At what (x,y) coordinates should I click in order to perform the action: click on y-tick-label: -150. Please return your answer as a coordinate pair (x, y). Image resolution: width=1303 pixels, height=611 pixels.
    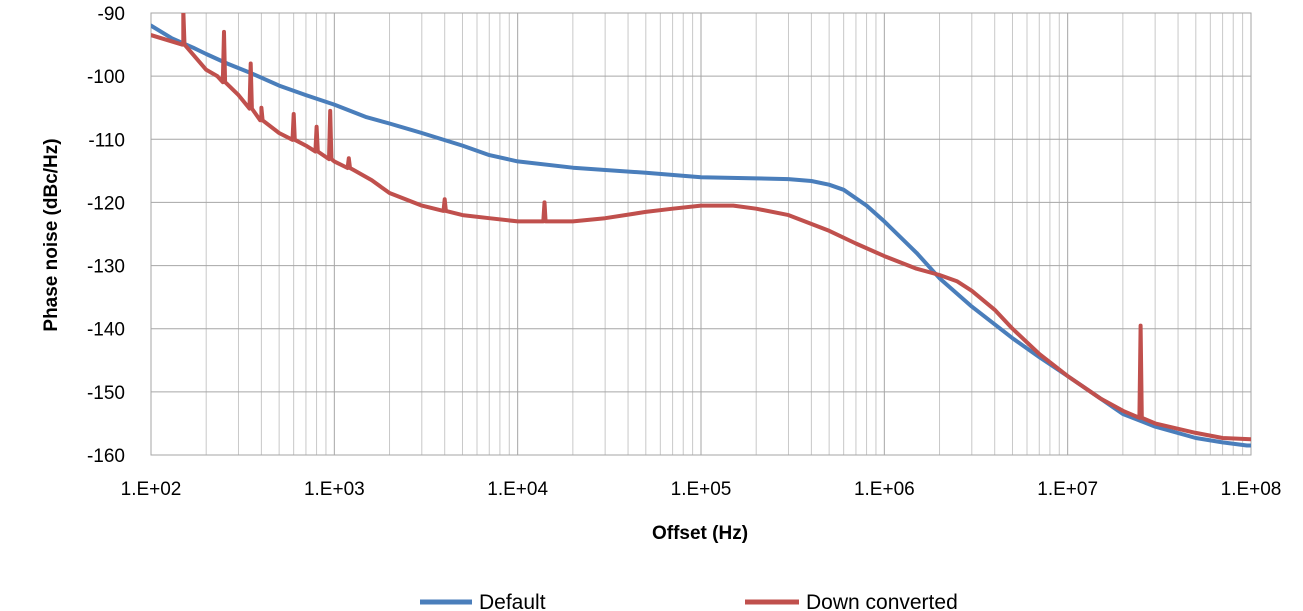
    Looking at the image, I should click on (106, 393).